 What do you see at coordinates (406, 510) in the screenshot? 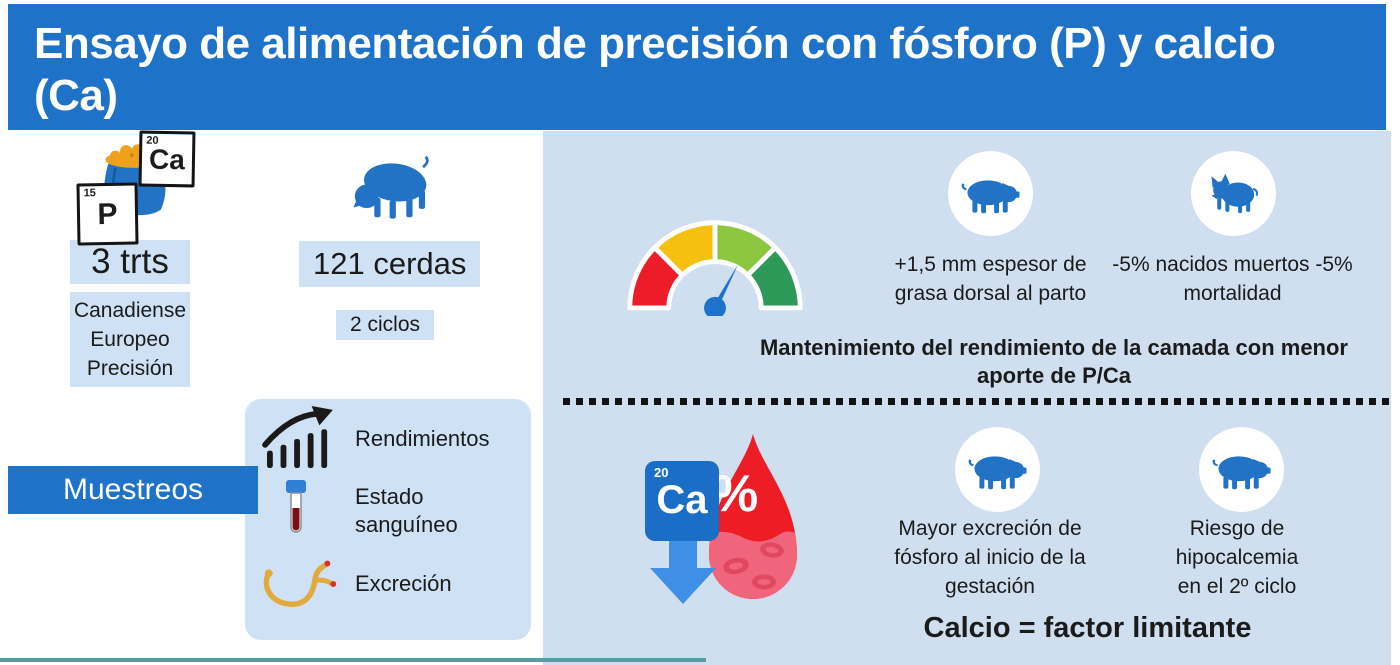
I see `sampling-item-label: Estado sanguíneo` at bounding box center [406, 510].